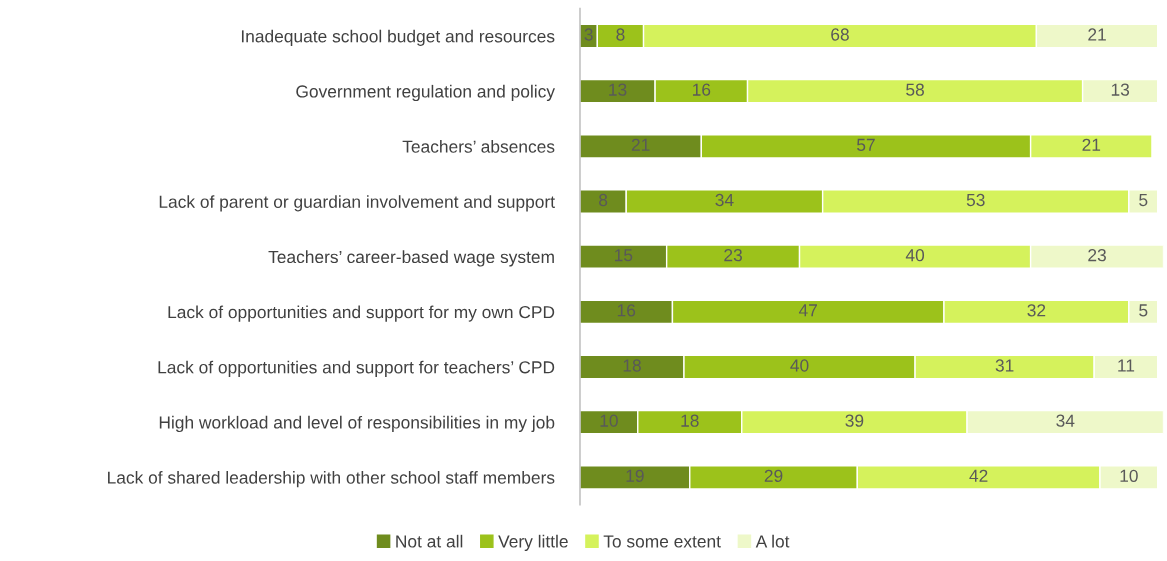 The image size is (1167, 561). I want to click on y-tick-label: Lack of shared leadership with other school staff members, so click(331, 479).